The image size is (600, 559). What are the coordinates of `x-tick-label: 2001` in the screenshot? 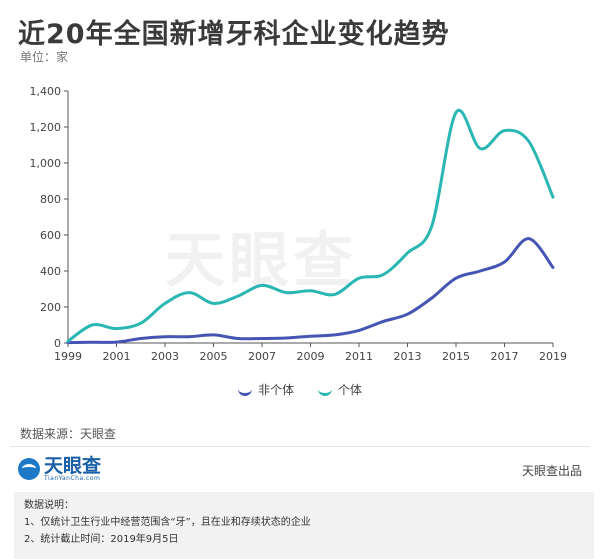 It's located at (117, 356).